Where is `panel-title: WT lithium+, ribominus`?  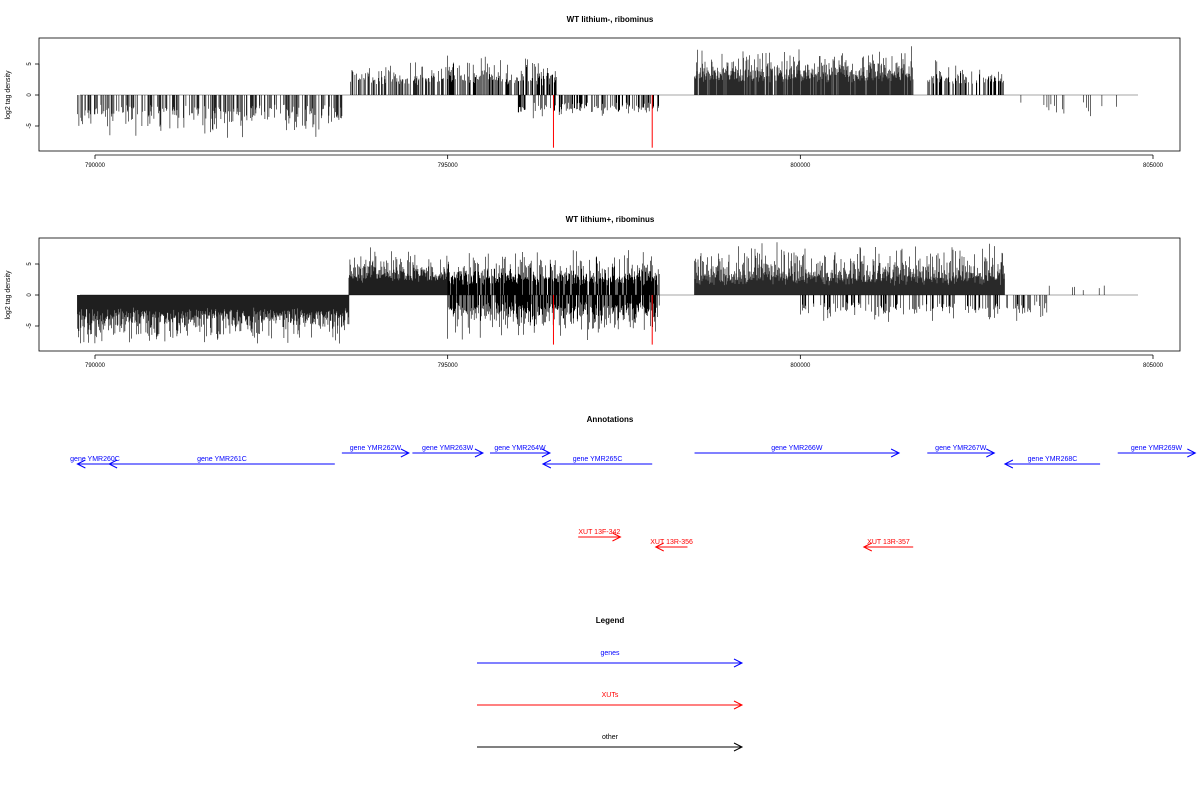
panel-title: WT lithium+, ribominus is located at coordinates (610, 219).